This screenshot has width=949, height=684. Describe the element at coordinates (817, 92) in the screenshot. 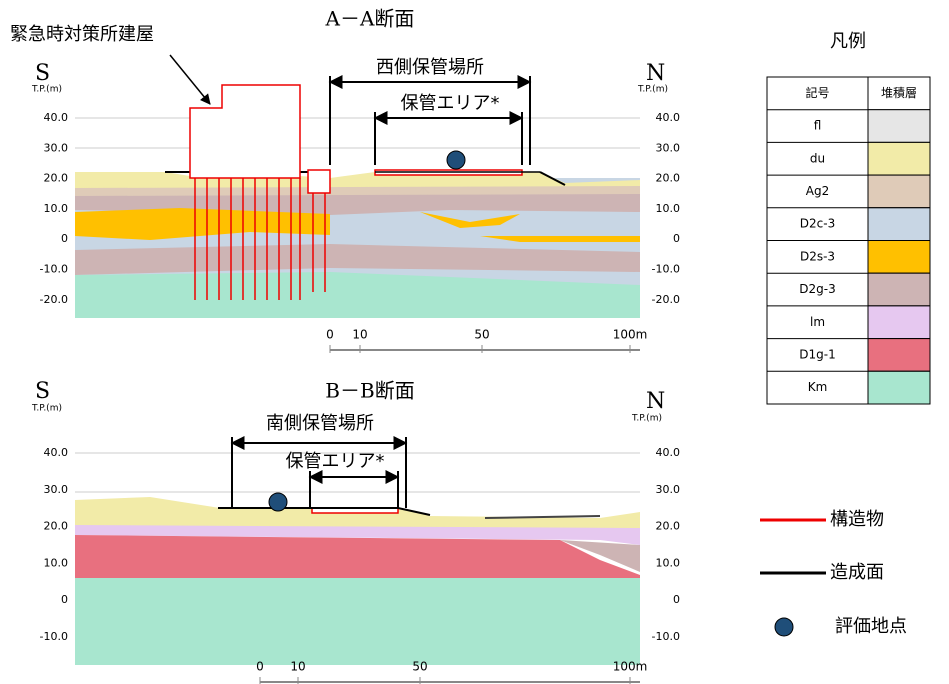

I see `legend-header: 記号` at that location.